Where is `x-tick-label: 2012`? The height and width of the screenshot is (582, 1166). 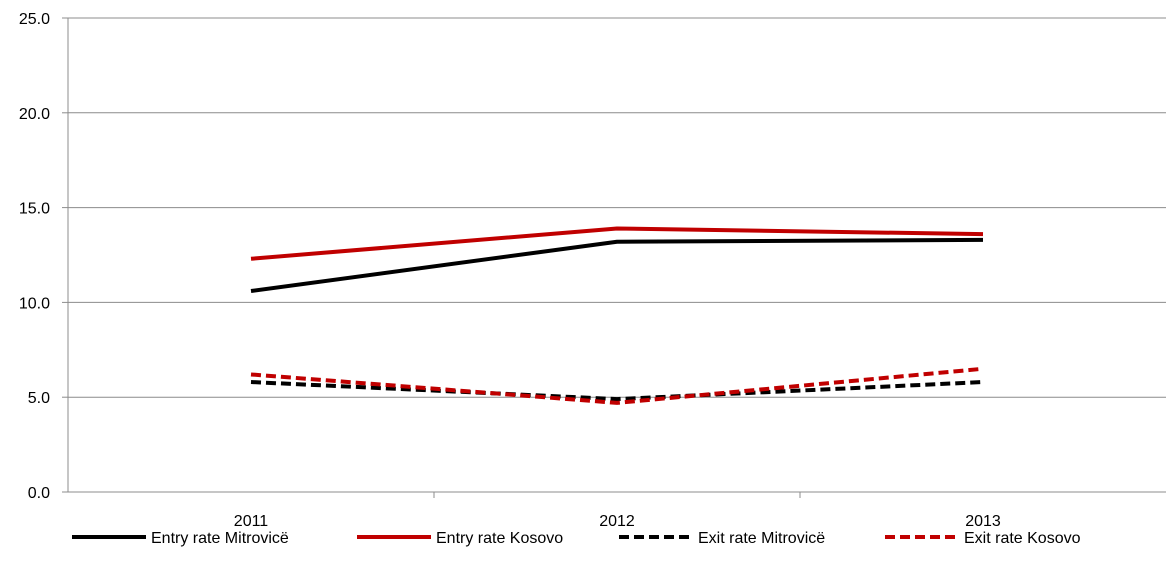 x-tick-label: 2012 is located at coordinates (617, 521).